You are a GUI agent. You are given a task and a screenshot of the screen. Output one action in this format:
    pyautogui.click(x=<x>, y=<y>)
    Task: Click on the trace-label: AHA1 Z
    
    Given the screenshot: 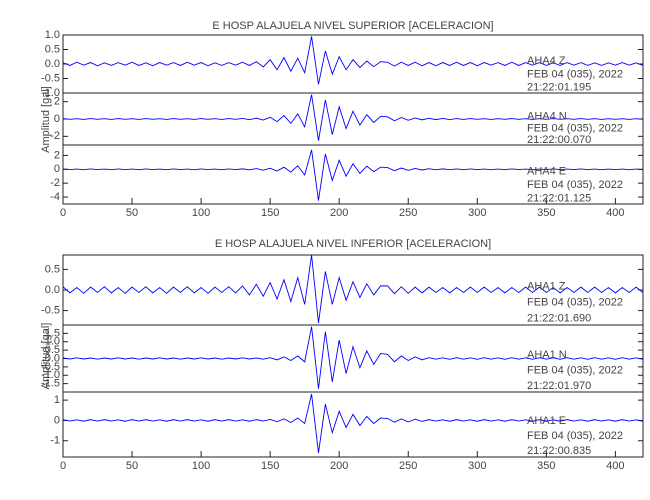 What is the action you would take?
    pyautogui.click(x=546, y=286)
    